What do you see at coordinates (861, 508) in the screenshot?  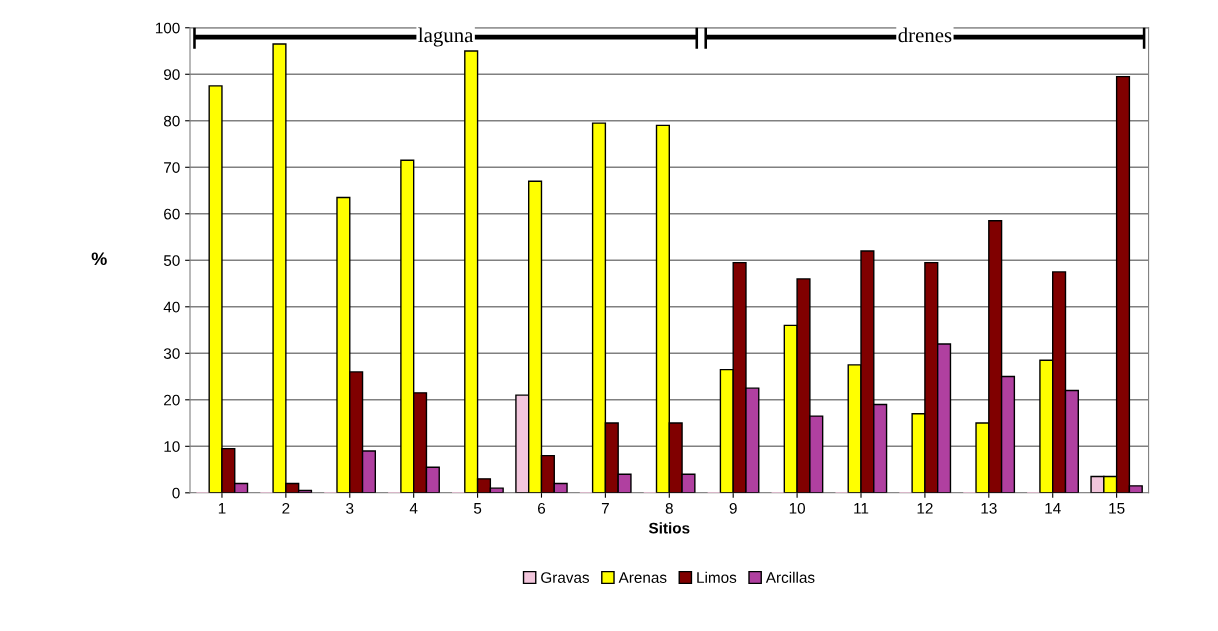 I see `x-tick-label: 11` at bounding box center [861, 508].